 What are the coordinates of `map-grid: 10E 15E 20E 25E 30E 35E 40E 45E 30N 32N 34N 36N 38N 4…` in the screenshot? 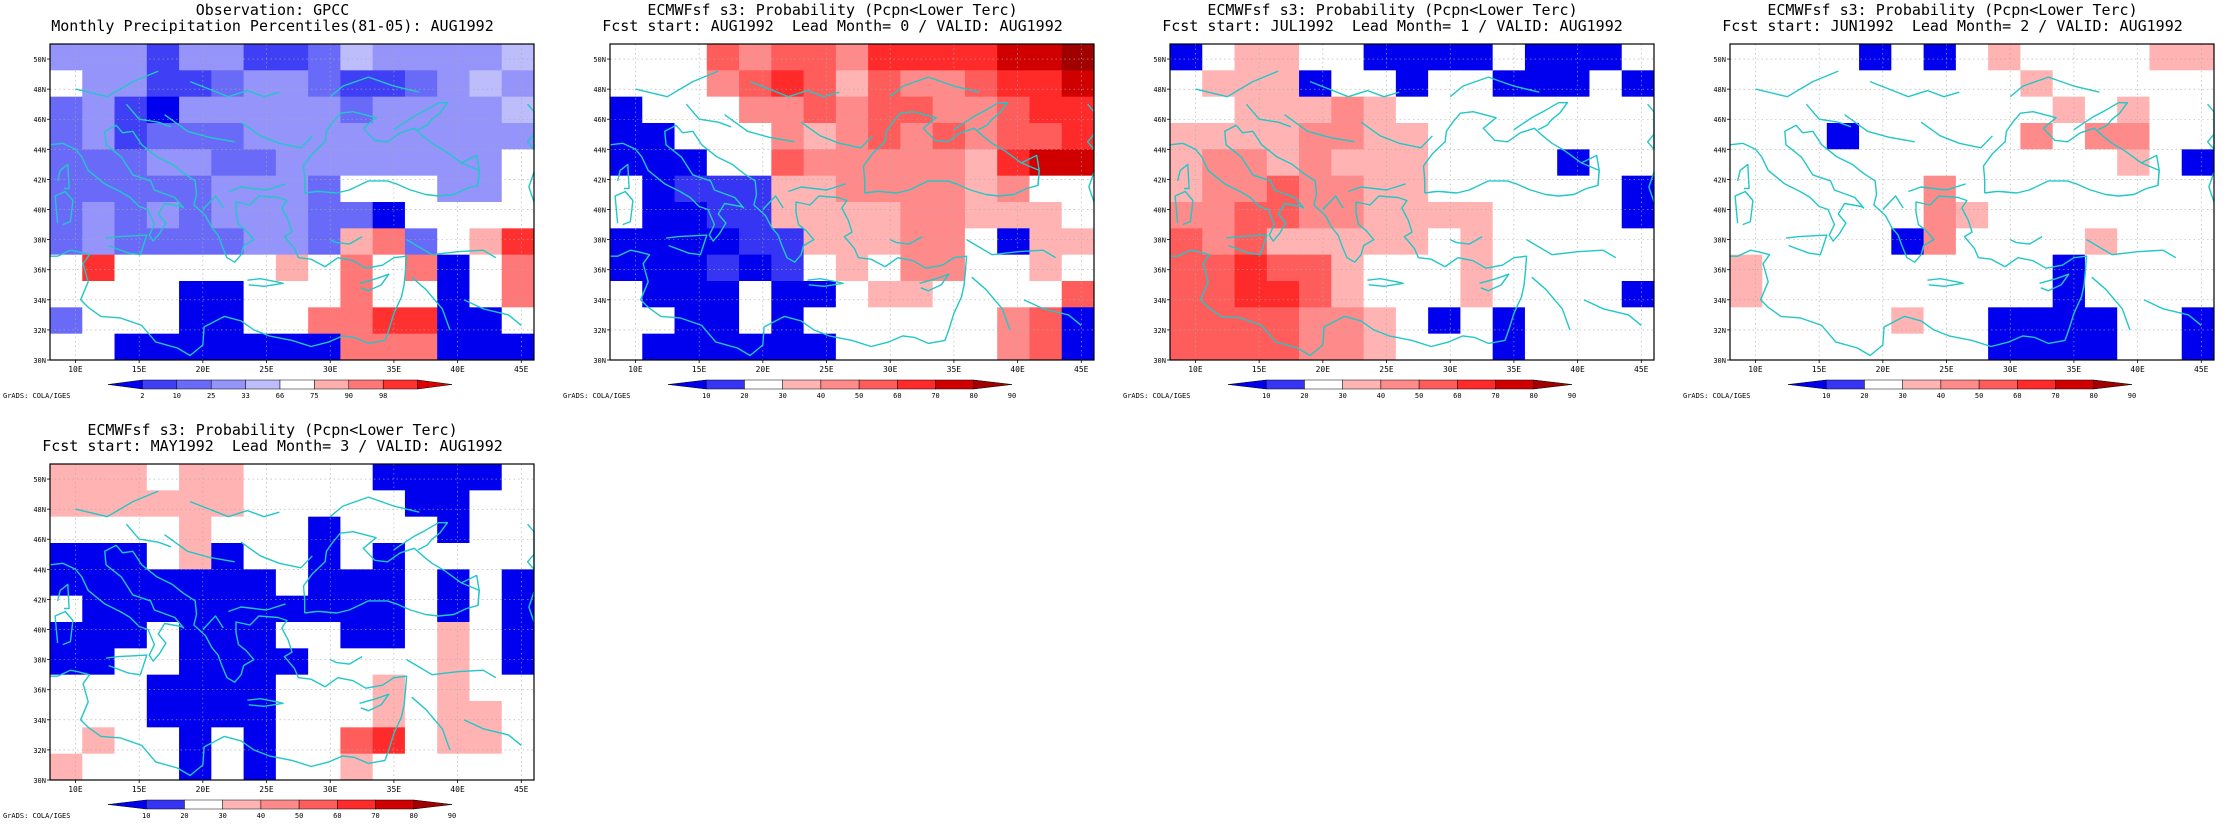 It's located at (1964, 208).